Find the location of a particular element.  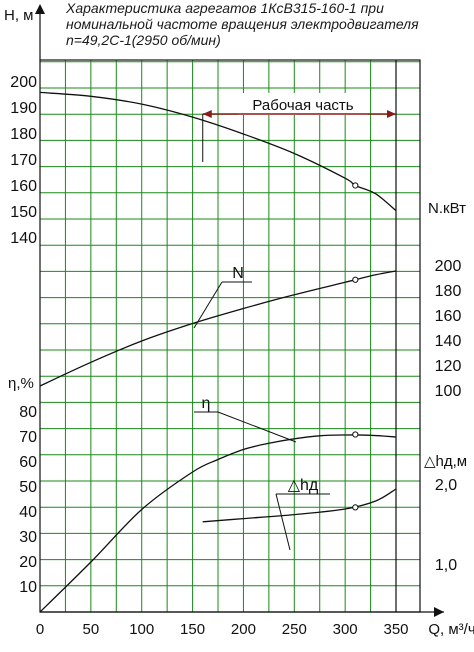

h-tick-label: 180 is located at coordinates (23, 134).